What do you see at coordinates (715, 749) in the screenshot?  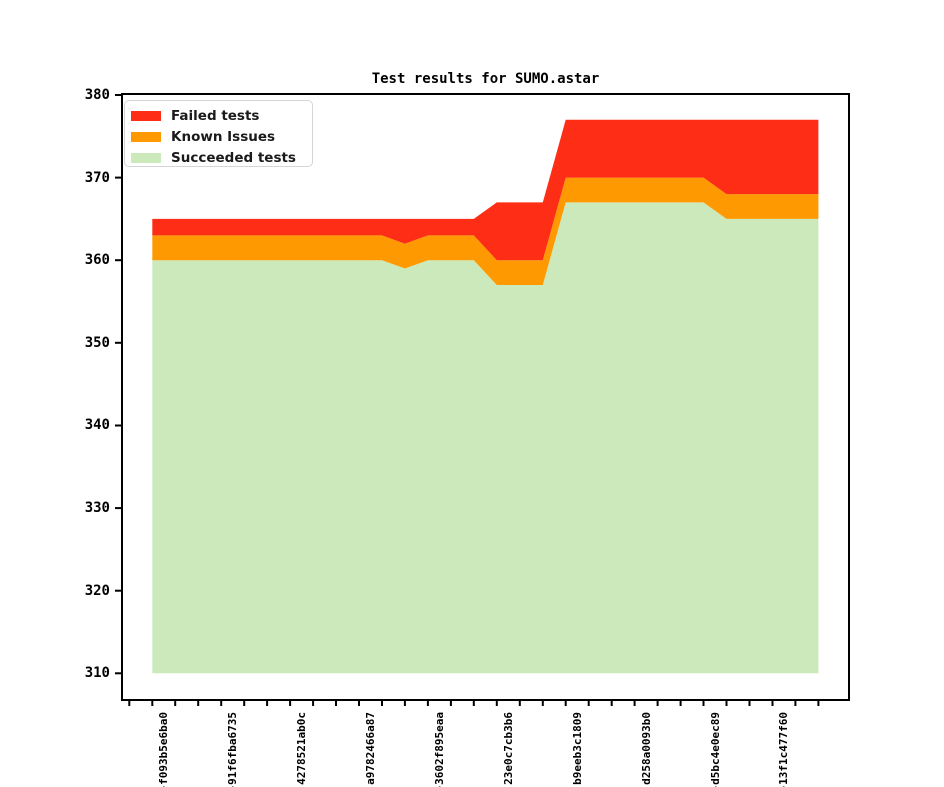 I see `x-tick-label-text: -d5bc4e0ec89` at bounding box center [715, 749].